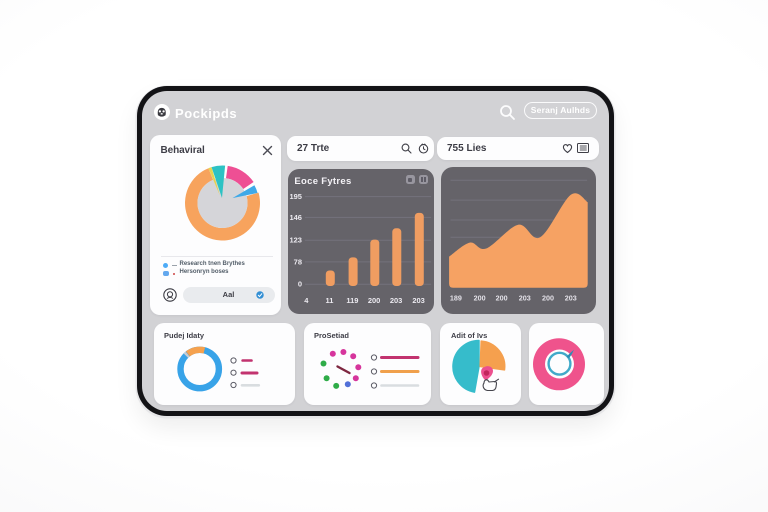  What do you see at coordinates (296, 240) in the screenshot?
I see `svg-text: 123` at bounding box center [296, 240].